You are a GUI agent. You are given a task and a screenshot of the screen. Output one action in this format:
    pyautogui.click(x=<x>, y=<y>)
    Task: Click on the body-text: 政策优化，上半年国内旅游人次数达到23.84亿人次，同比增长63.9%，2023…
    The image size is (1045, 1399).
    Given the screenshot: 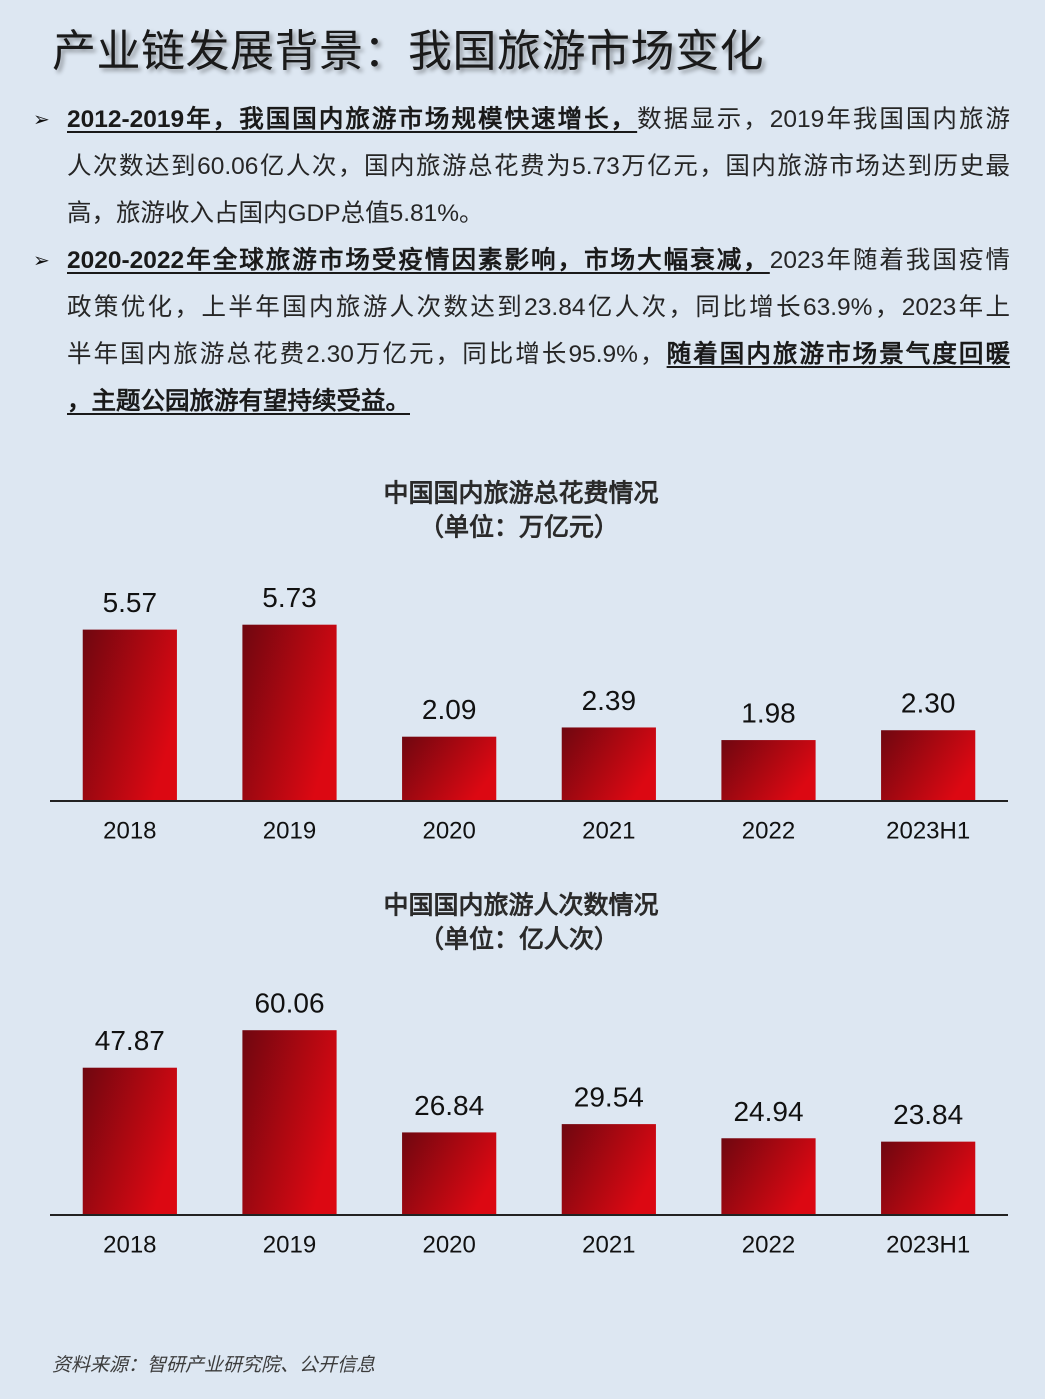 What is the action you would take?
    pyautogui.click(x=538, y=307)
    